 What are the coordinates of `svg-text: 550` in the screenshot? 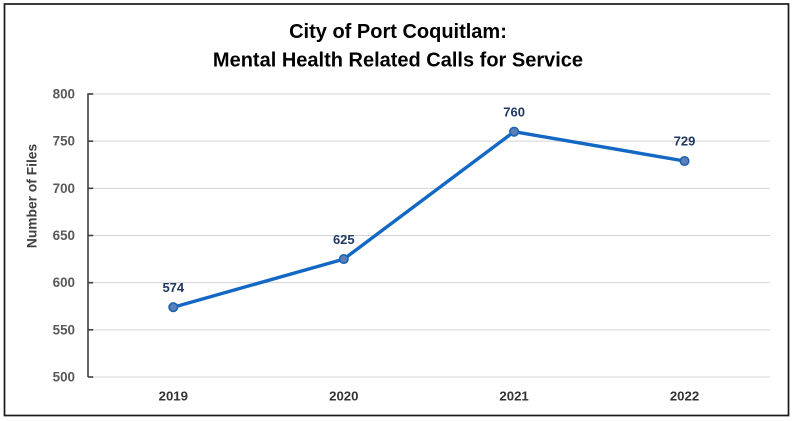 It's located at (64, 329).